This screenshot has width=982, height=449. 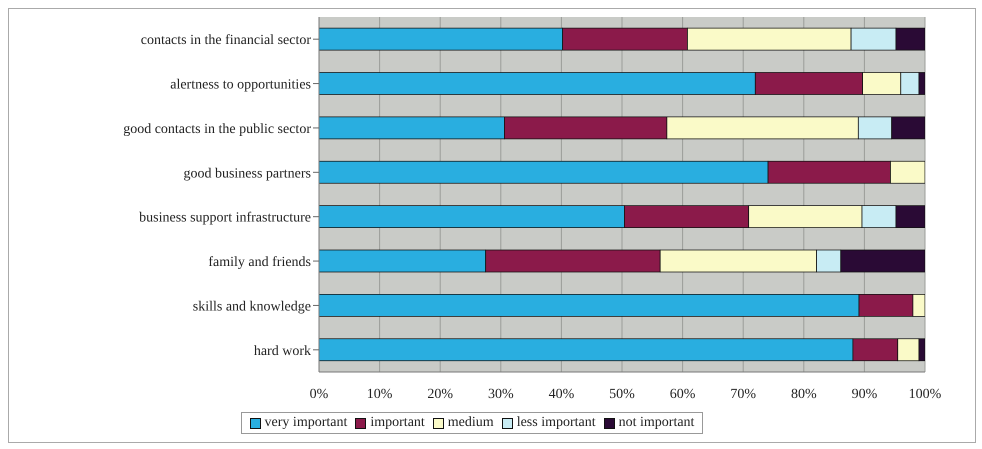 What do you see at coordinates (306, 423) in the screenshot?
I see `legend-label: very important` at bounding box center [306, 423].